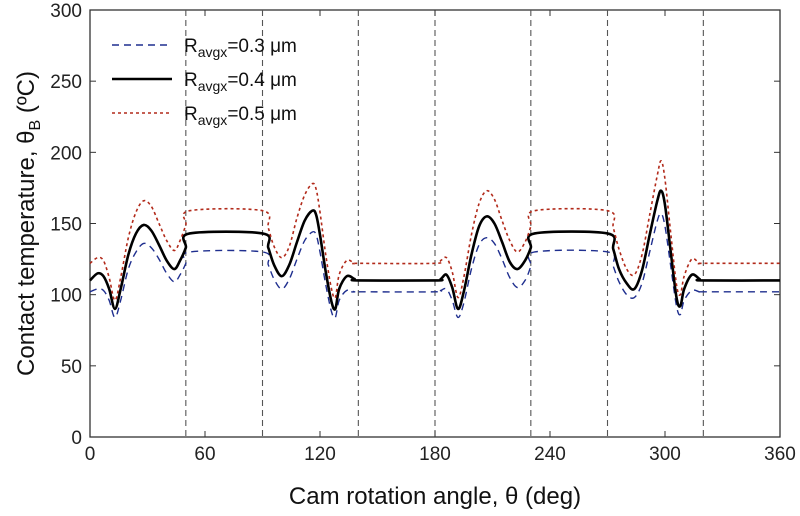  Describe the element at coordinates (71, 367) in the screenshot. I see `y-tick-label: 50` at that location.